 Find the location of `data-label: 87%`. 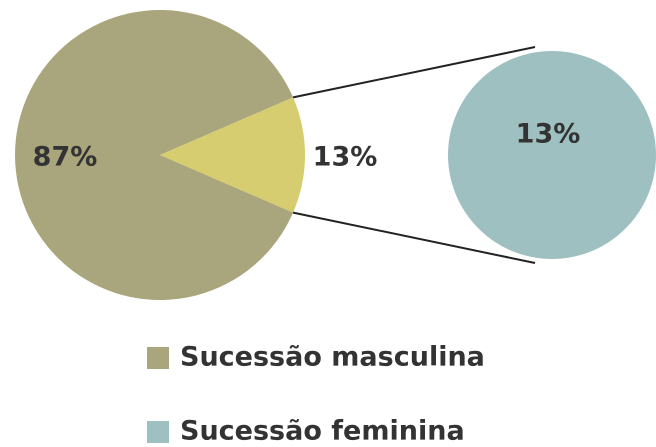

data-label: 87% is located at coordinates (65, 157).